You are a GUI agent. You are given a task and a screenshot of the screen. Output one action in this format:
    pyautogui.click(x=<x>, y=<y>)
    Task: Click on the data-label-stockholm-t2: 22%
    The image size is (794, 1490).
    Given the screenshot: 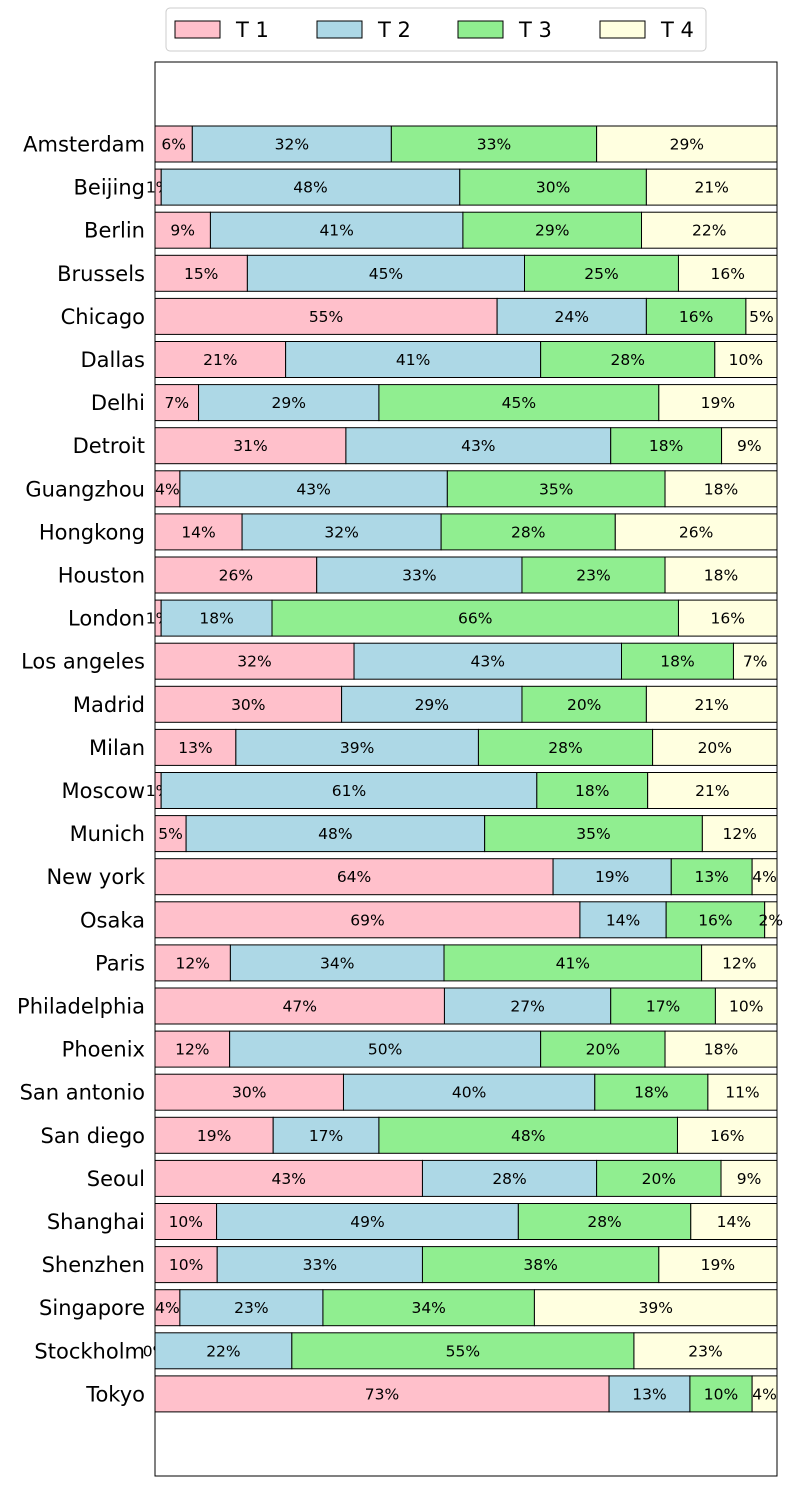 What is the action you would take?
    pyautogui.click(x=223, y=1351)
    